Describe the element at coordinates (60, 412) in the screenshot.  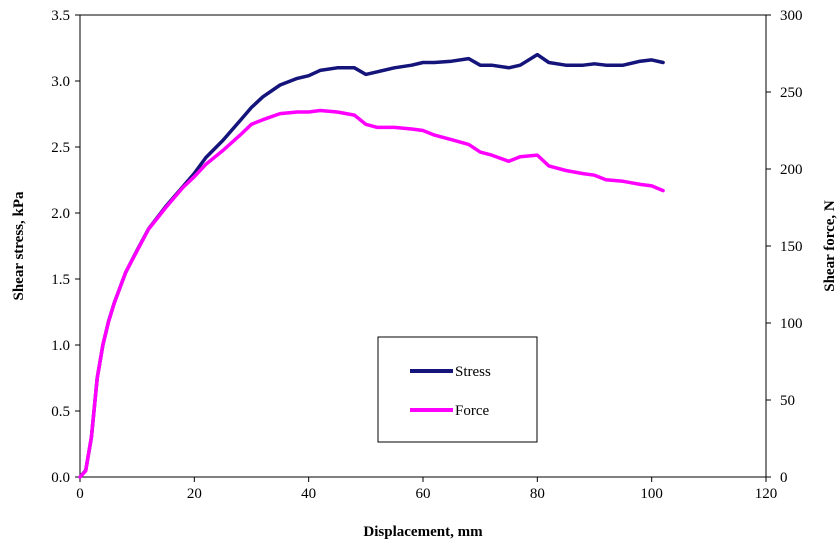
I see `y-tick-label: 0.5` at that location.